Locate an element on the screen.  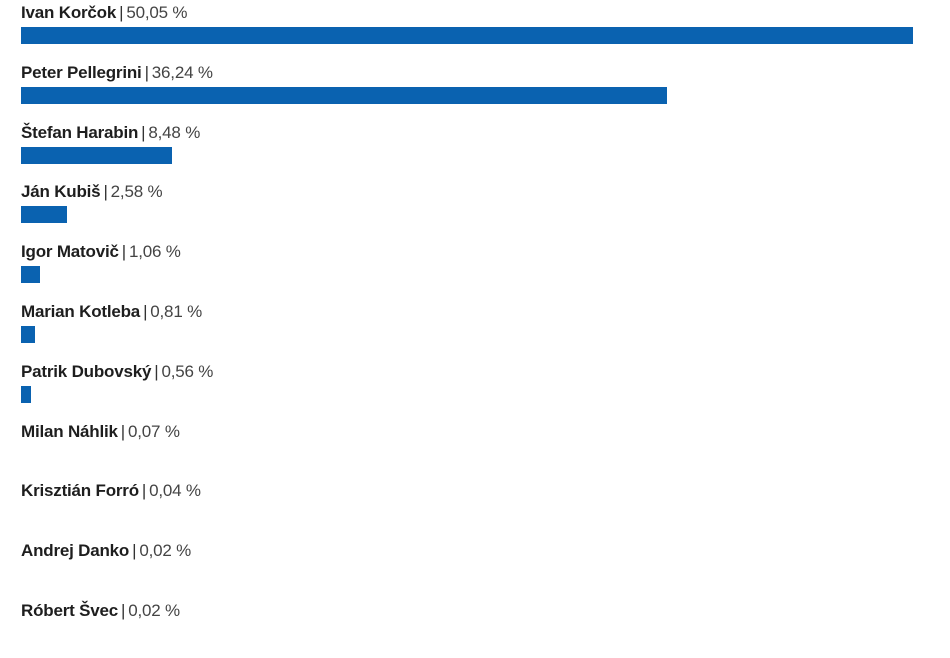
candidate-row: Róbert Švec | 0,02 % is located at coordinates (476, 628).